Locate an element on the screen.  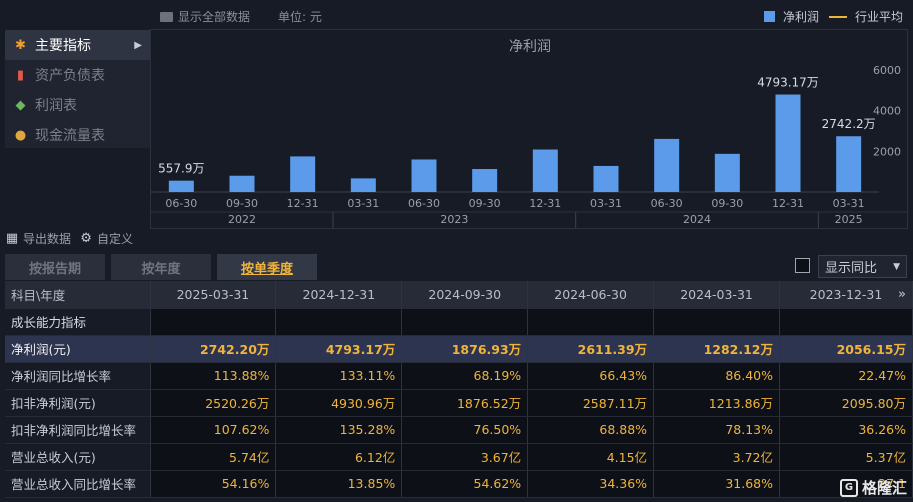
table-cell: 3.72亿 is located at coordinates (716, 457).